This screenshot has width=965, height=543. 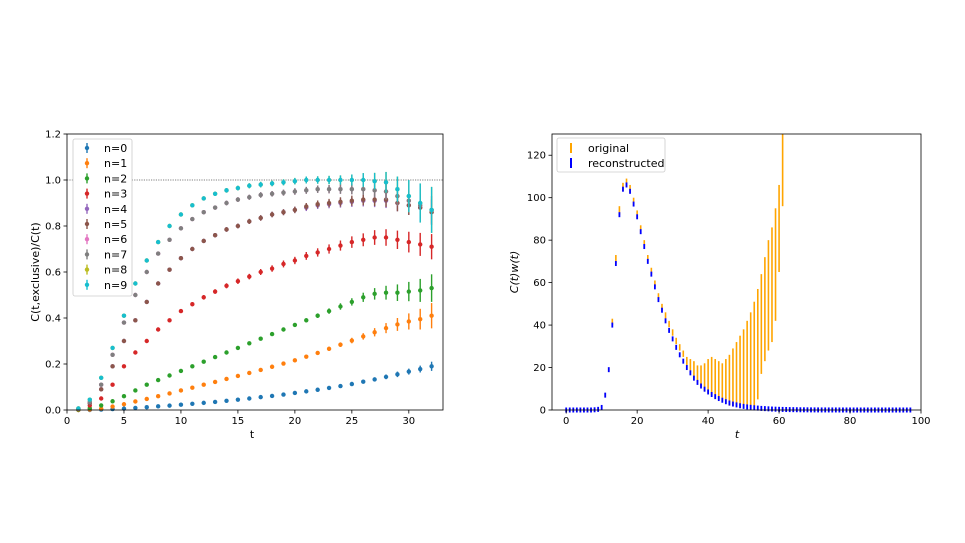 I want to click on left-x-tick-label: 20, so click(x=295, y=421).